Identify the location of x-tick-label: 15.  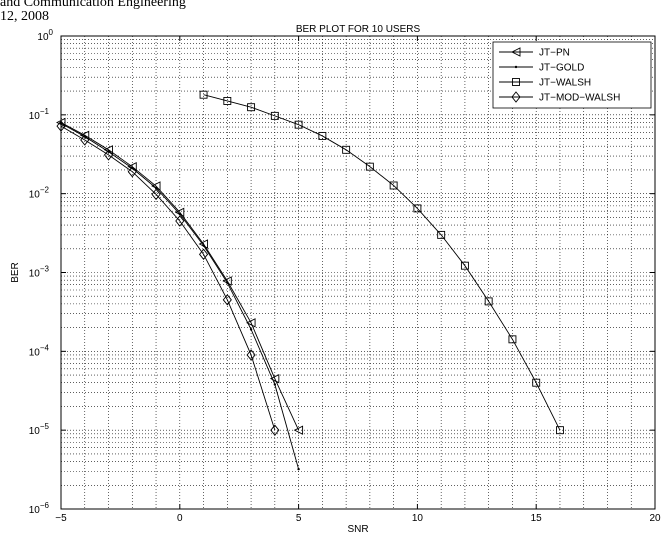
(537, 518).